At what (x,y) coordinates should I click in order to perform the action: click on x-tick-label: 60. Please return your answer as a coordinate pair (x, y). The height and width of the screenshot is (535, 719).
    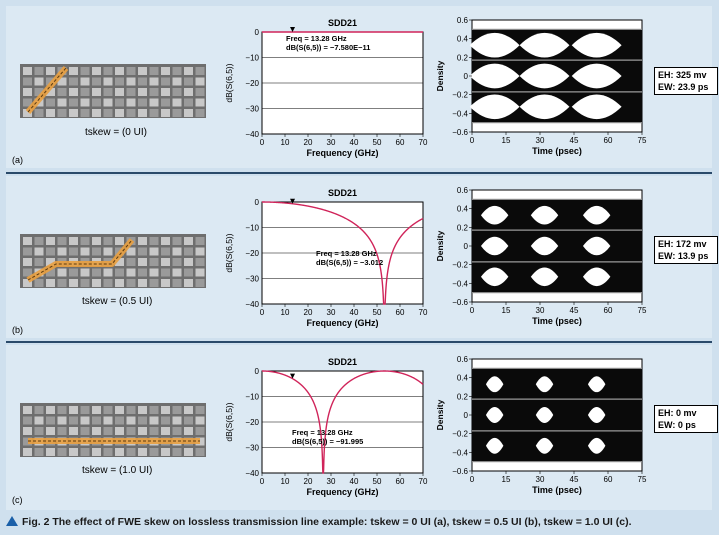
    Looking at the image, I should click on (400, 481).